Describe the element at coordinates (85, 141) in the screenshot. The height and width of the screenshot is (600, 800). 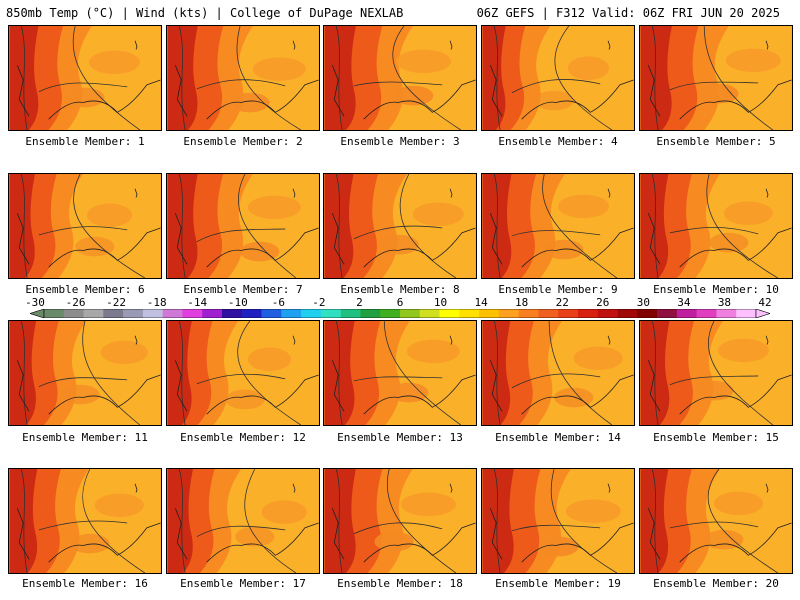
I see `ensemble-member-label: Ensemble Member: 1` at that location.